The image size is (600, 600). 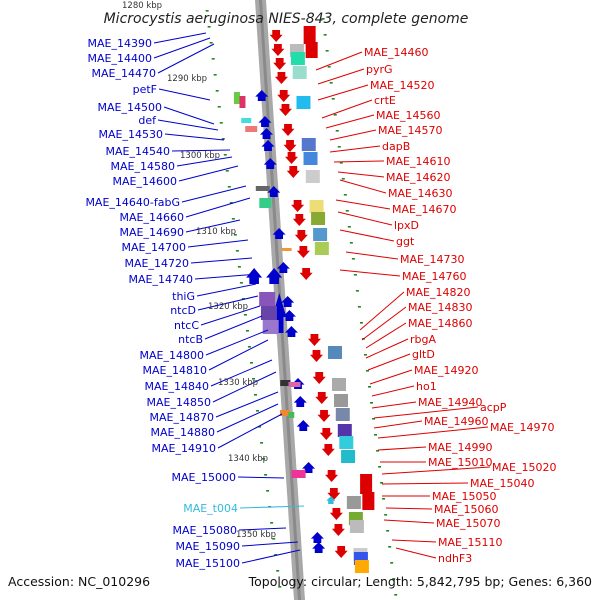 I want to click on gene-label-left: MAE_15000, so click(x=204, y=477).